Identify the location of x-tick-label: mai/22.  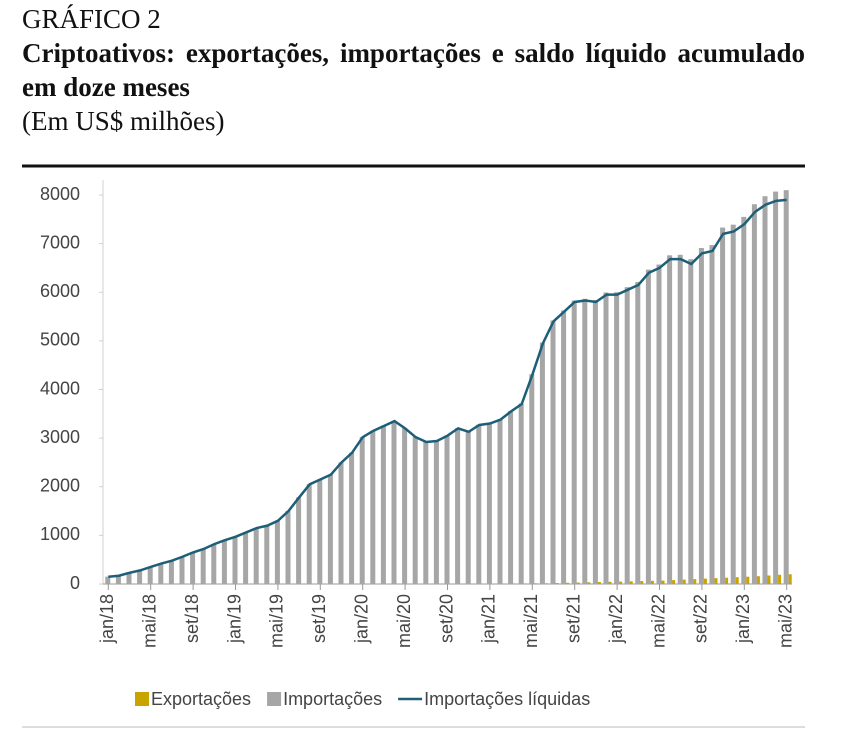
(658, 621).